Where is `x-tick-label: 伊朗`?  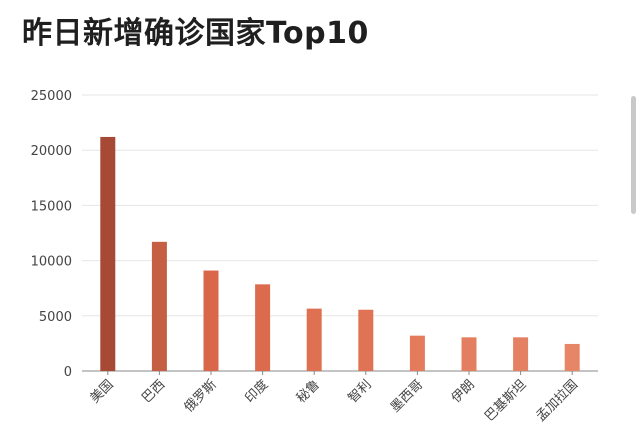 x-tick-label: 伊朗 is located at coordinates (463, 391).